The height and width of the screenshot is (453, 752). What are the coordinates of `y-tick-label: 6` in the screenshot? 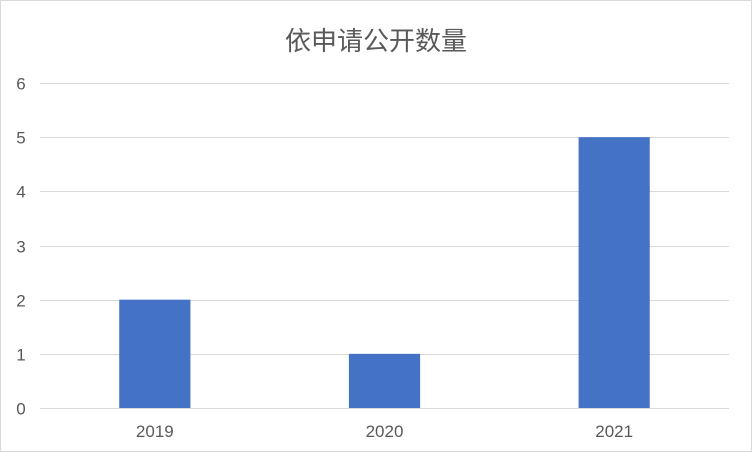 It's located at (20, 84).